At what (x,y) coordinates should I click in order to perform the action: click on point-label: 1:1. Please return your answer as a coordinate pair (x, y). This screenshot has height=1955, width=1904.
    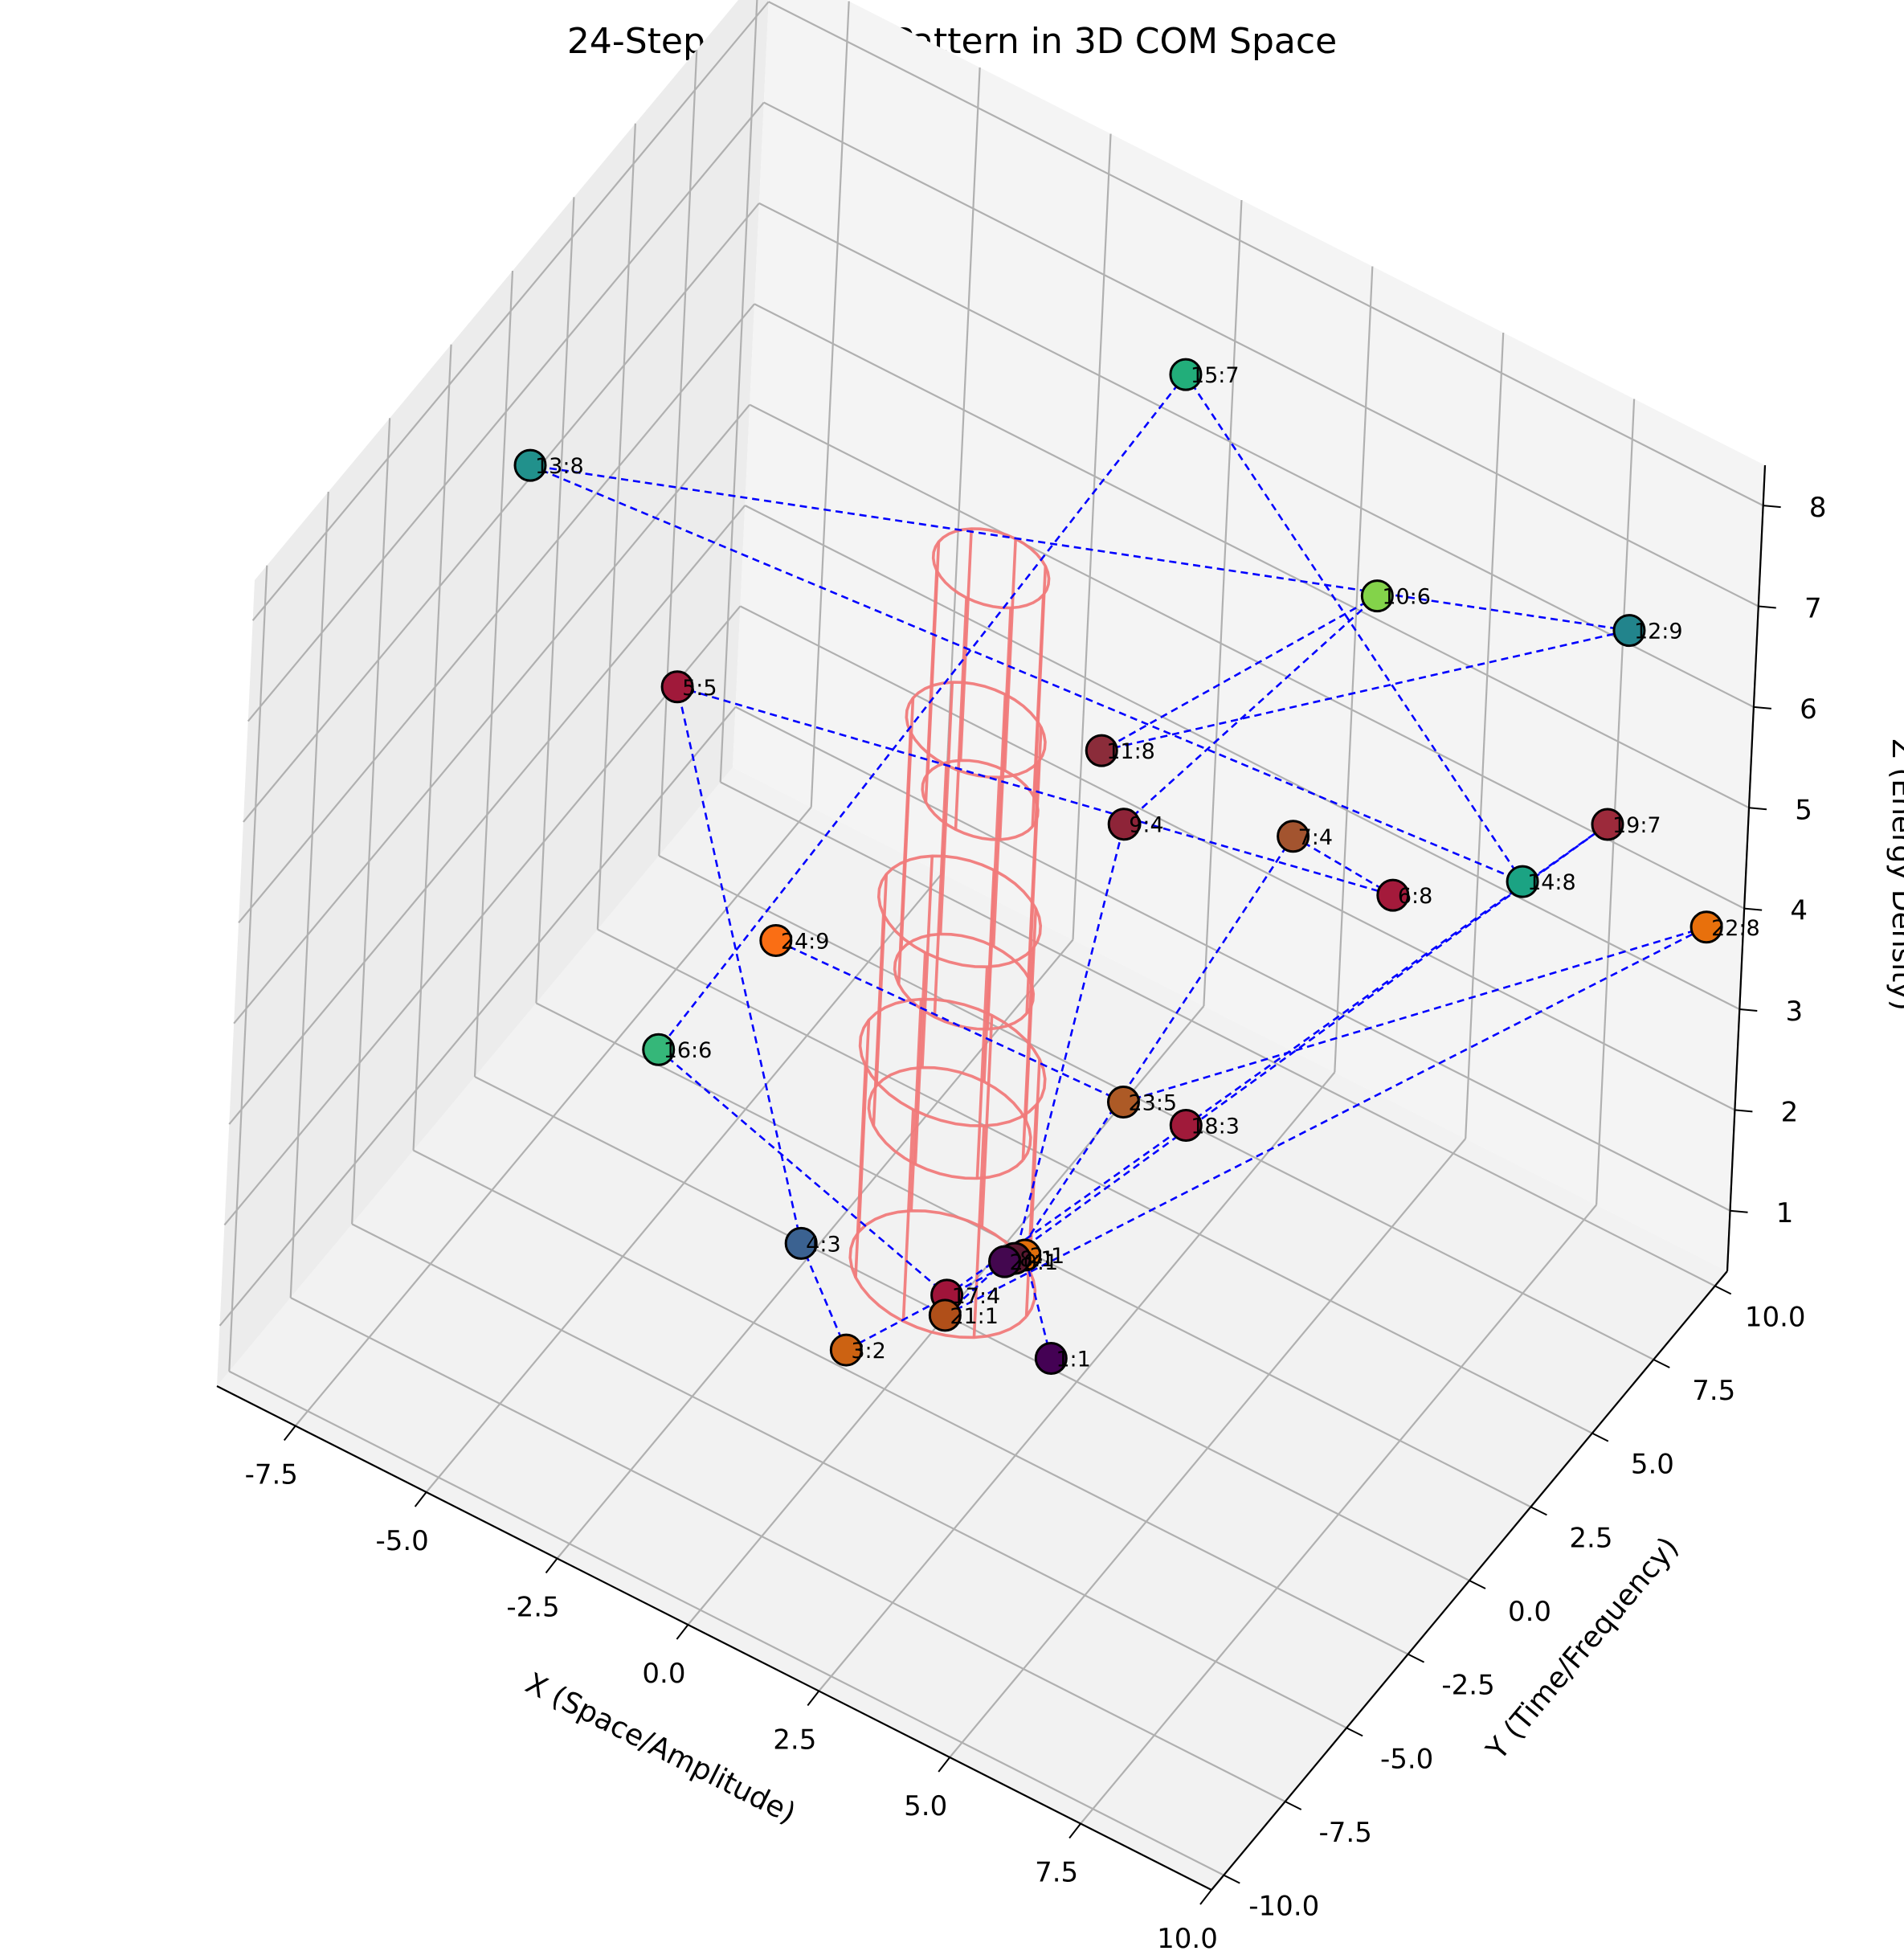
    Looking at the image, I should click on (1073, 1359).